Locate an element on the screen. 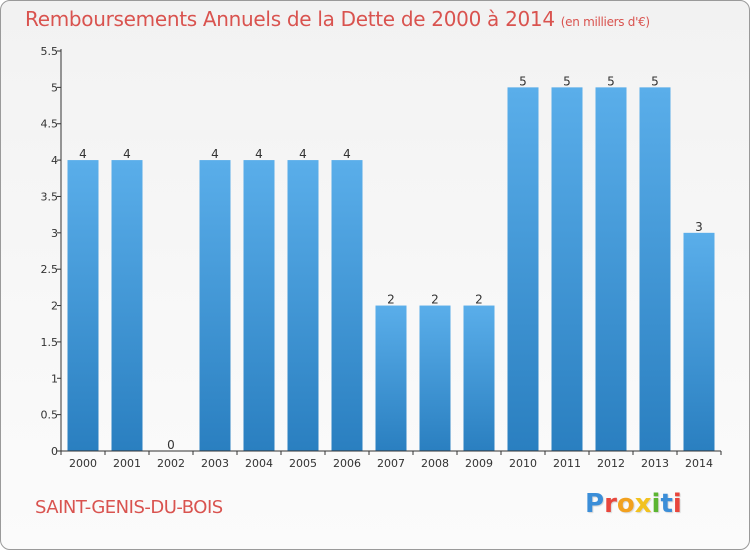 Image resolution: width=750 pixels, height=550 pixels. x-tick-label: 2006 is located at coordinates (347, 463).